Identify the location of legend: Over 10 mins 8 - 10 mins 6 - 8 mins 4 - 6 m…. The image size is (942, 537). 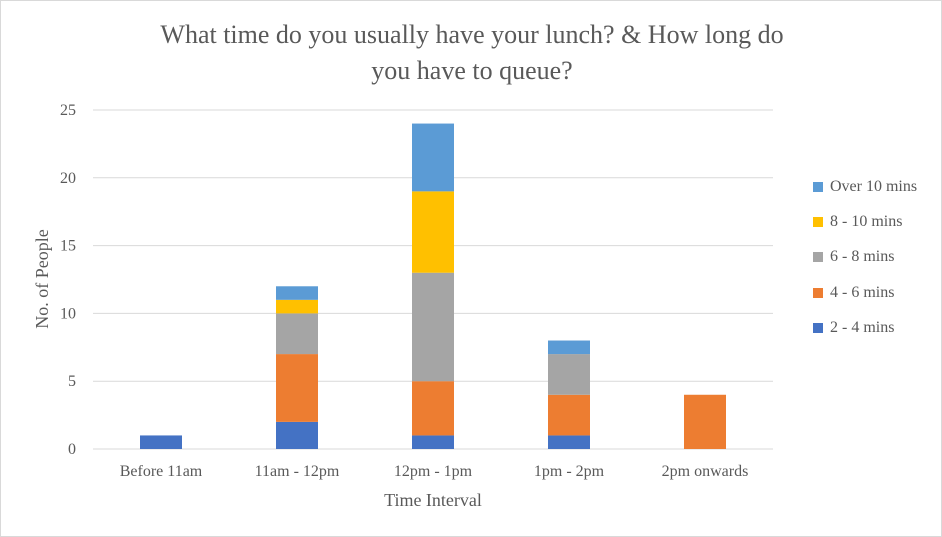
(865, 257).